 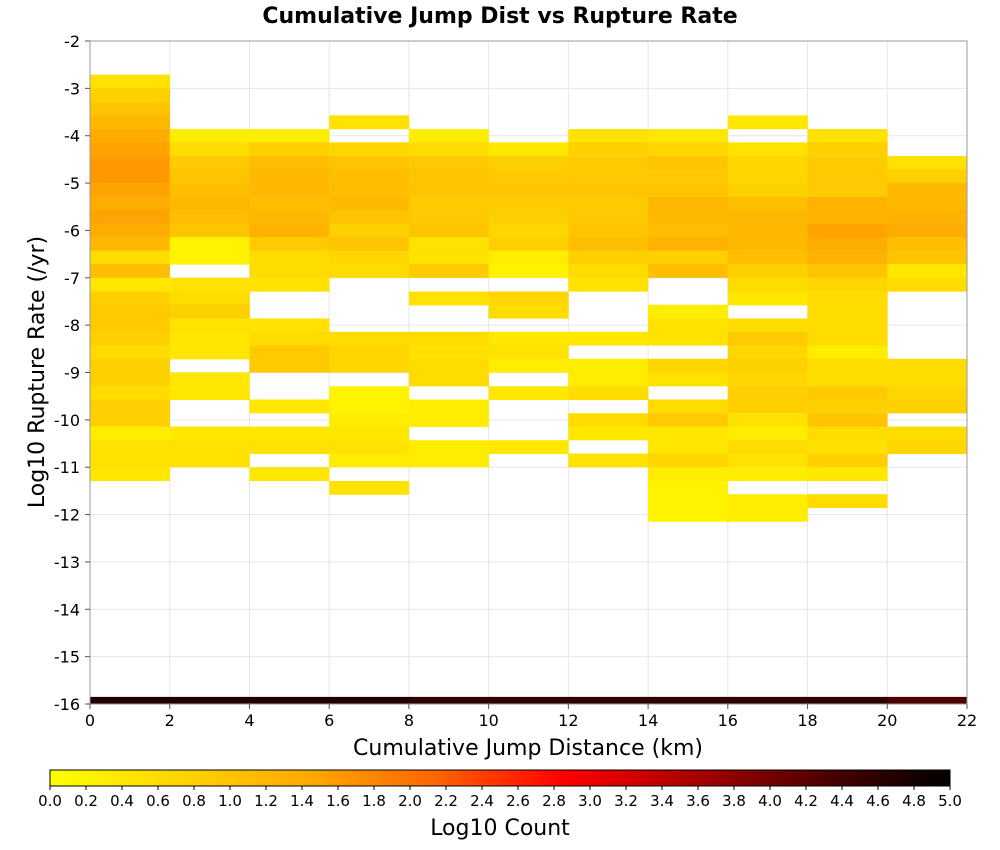 What do you see at coordinates (194, 801) in the screenshot?
I see `colorbar-tick-label: 0.8` at bounding box center [194, 801].